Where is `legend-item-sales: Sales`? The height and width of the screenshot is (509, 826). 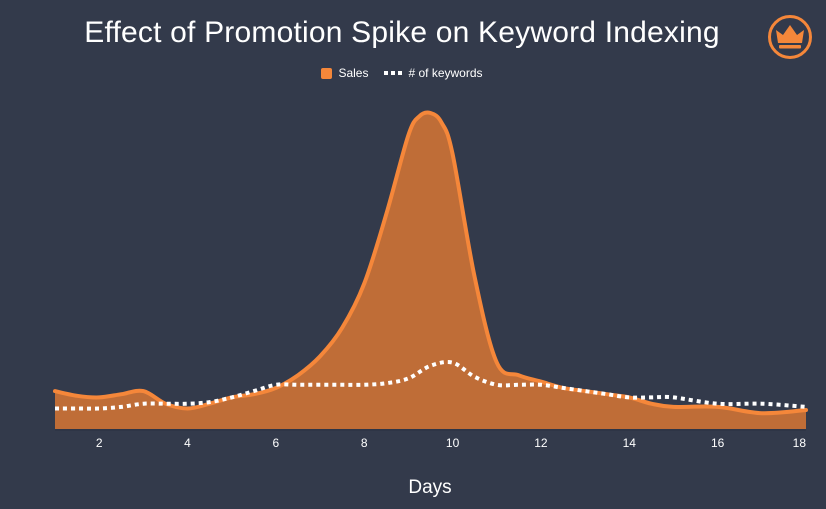
legend-item-sales: Sales is located at coordinates (344, 73).